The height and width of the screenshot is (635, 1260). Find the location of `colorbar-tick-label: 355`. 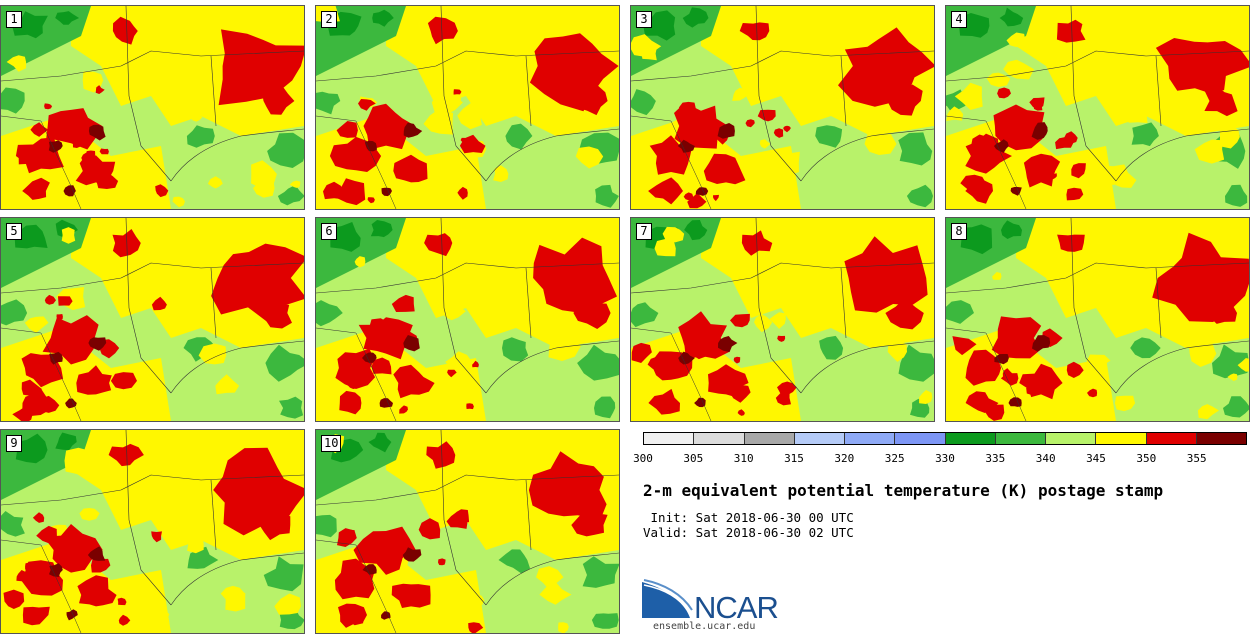

colorbar-tick-label: 355 is located at coordinates (1196, 458).